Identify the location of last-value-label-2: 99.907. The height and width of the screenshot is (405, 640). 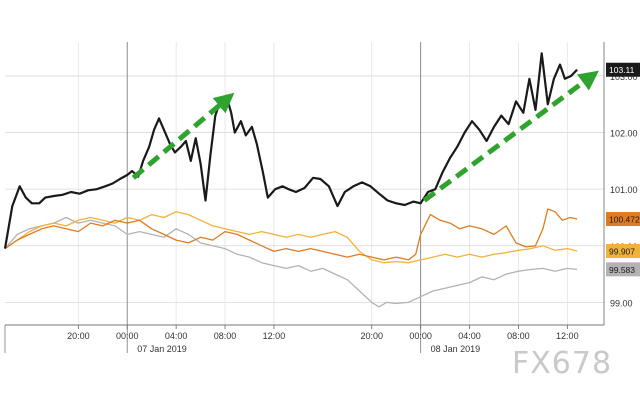
(622, 252).